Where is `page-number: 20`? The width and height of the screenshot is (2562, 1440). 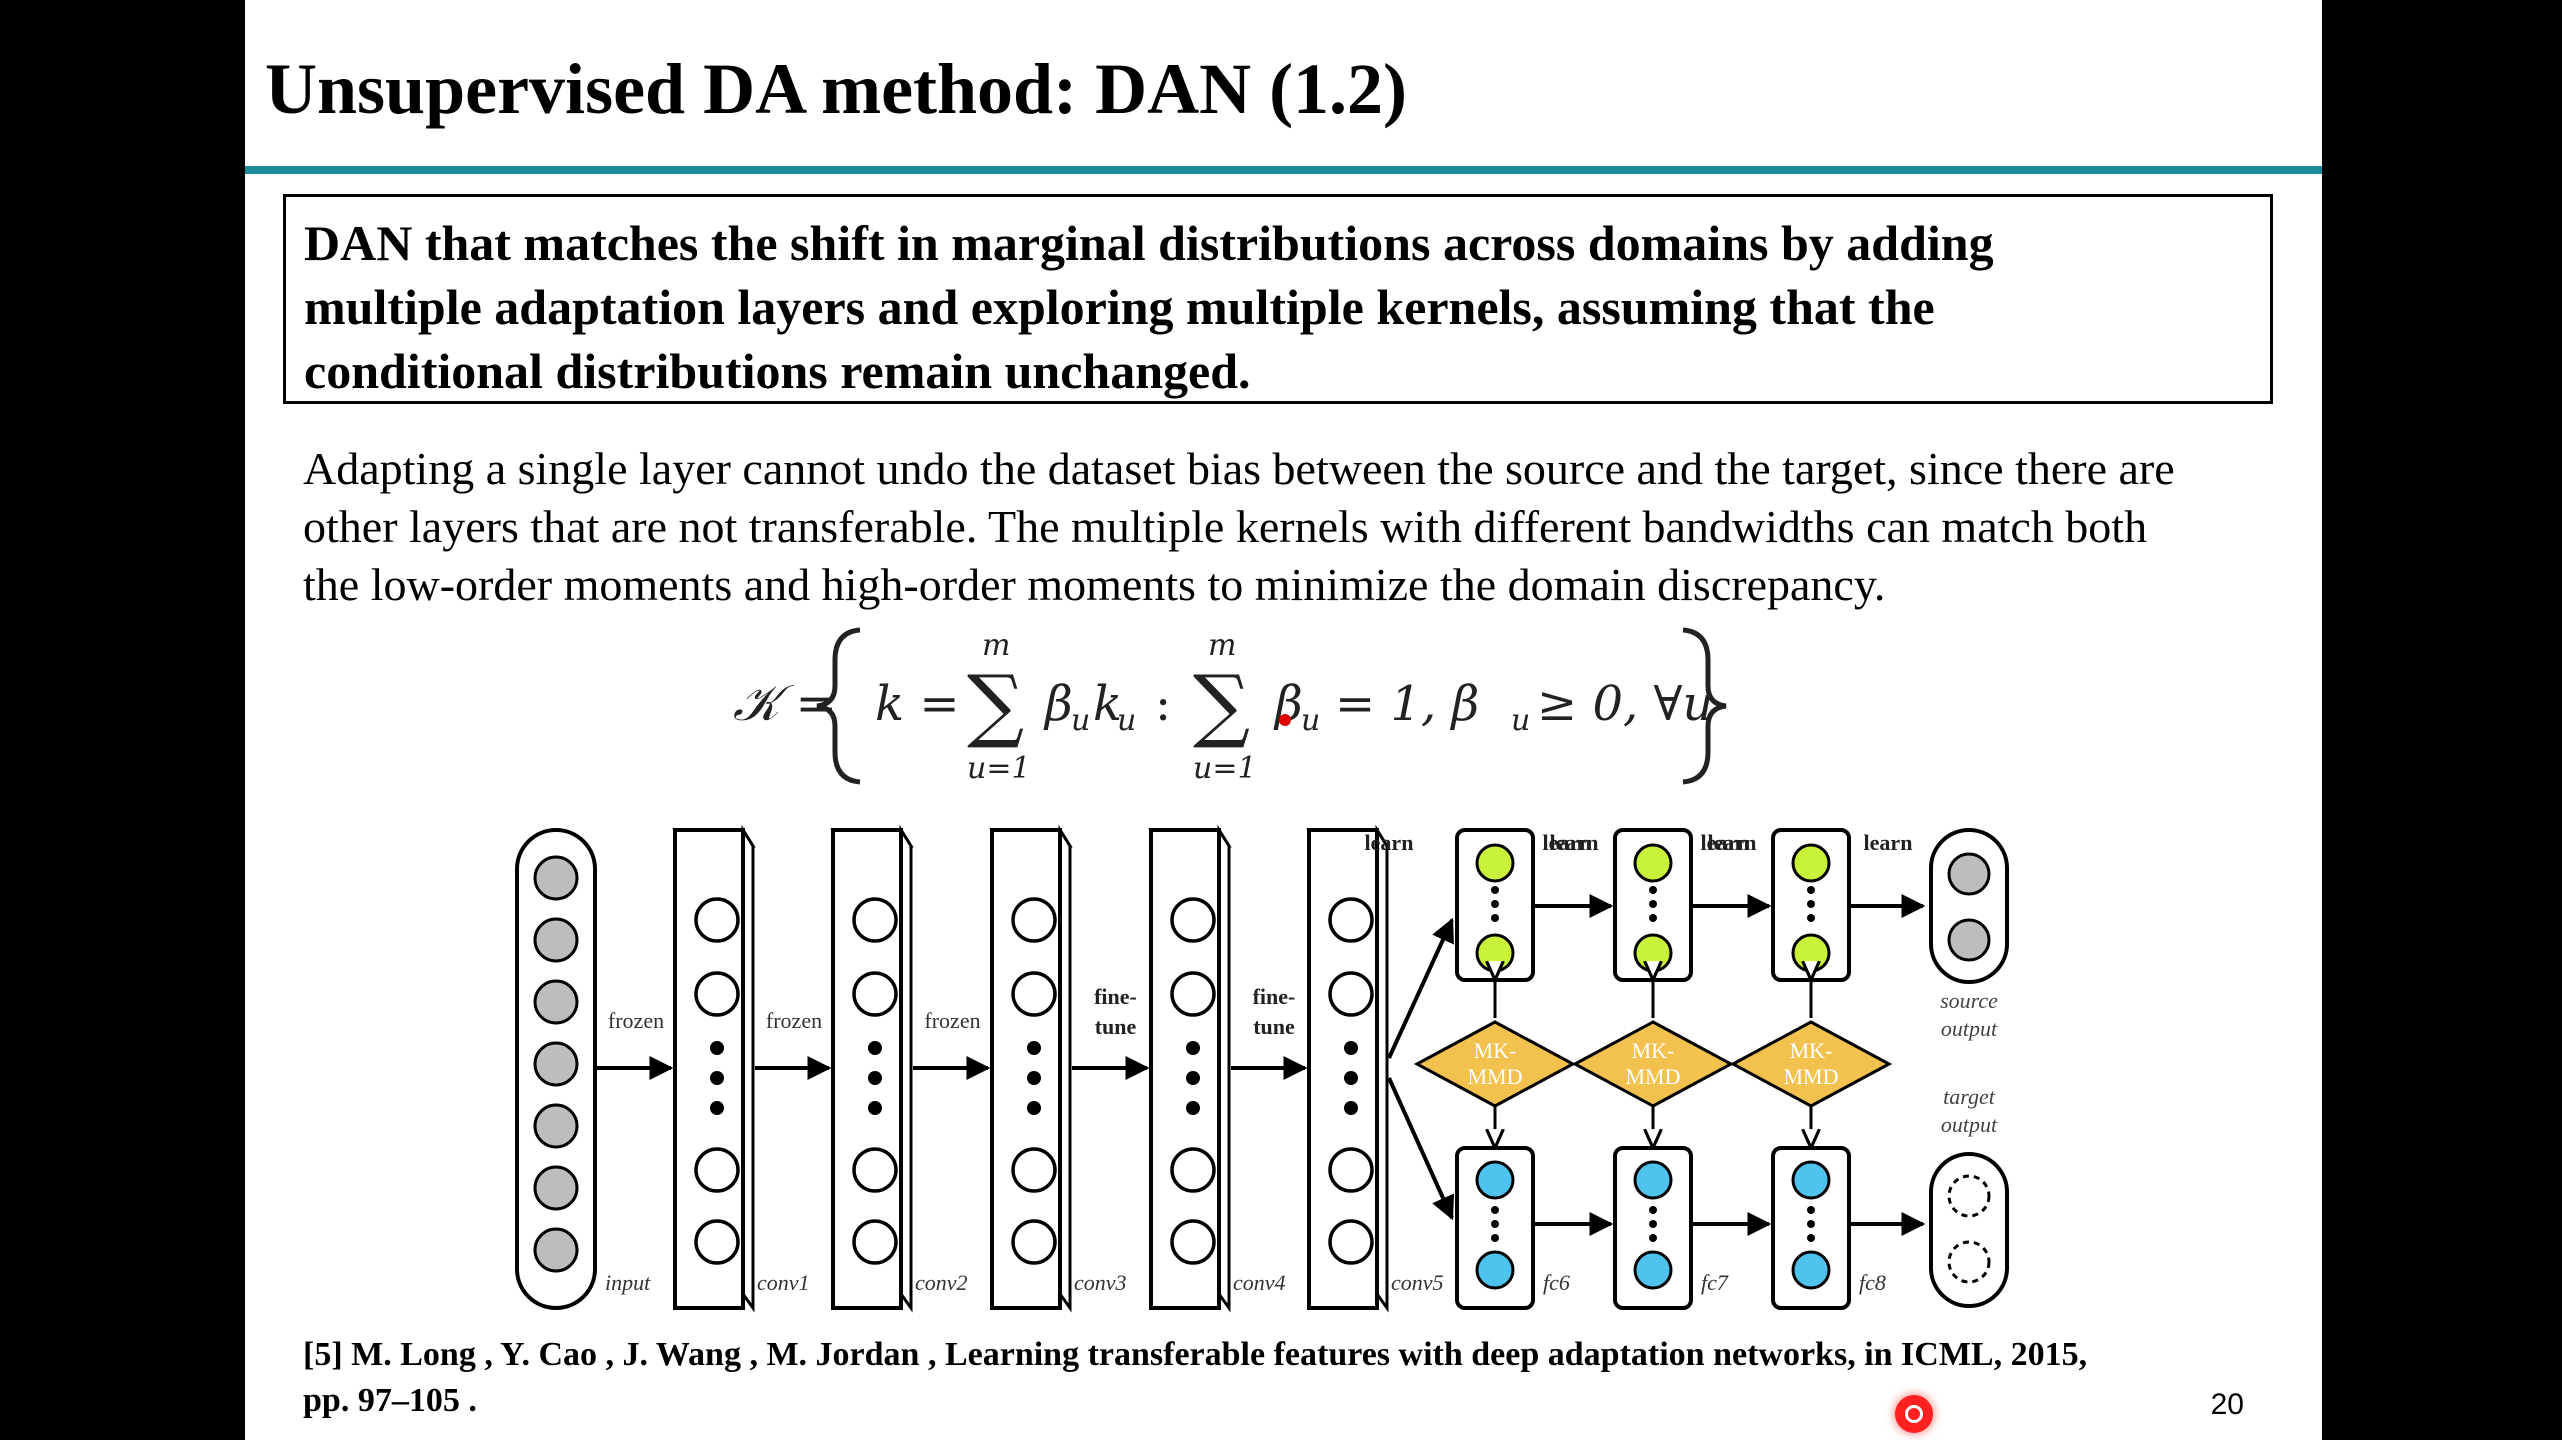
page-number: 20 is located at coordinates (2227, 1404).